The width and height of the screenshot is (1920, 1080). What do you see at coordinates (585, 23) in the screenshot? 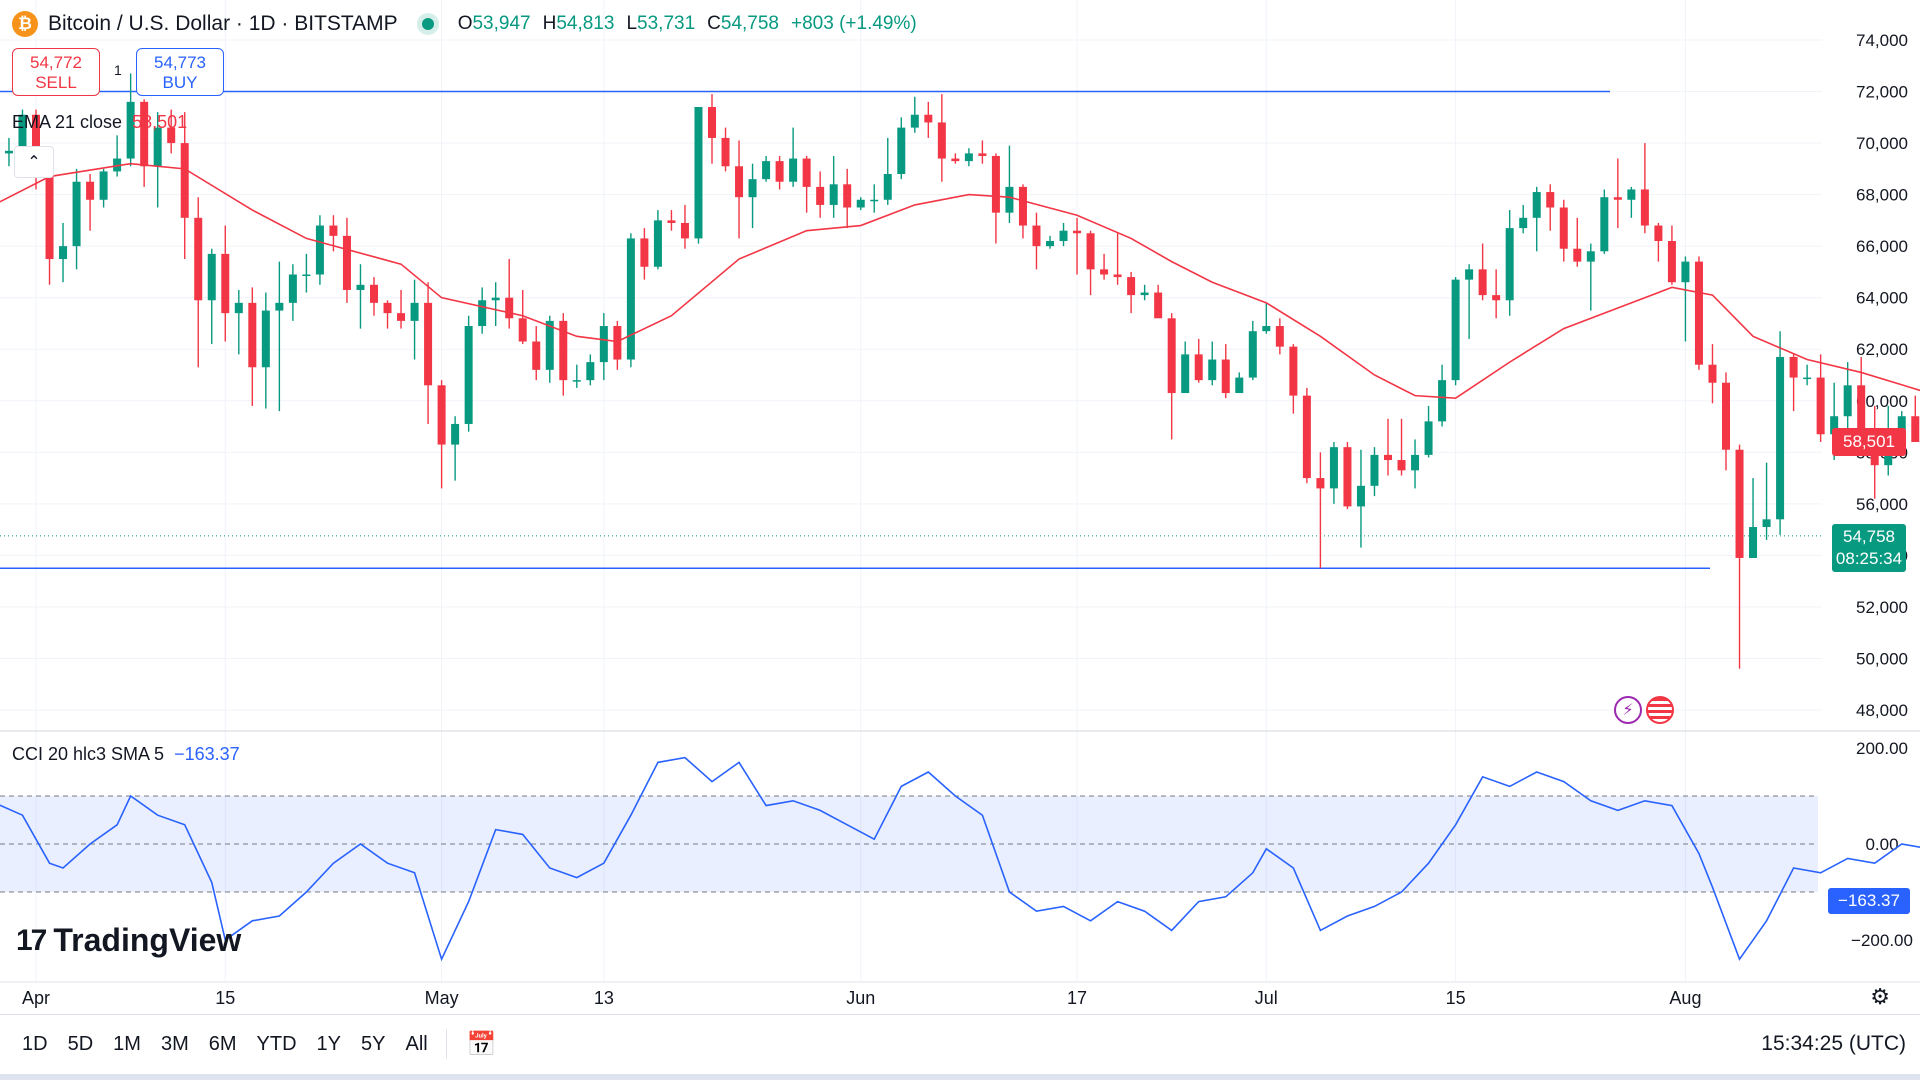
I see `high-value: 54,813` at bounding box center [585, 23].